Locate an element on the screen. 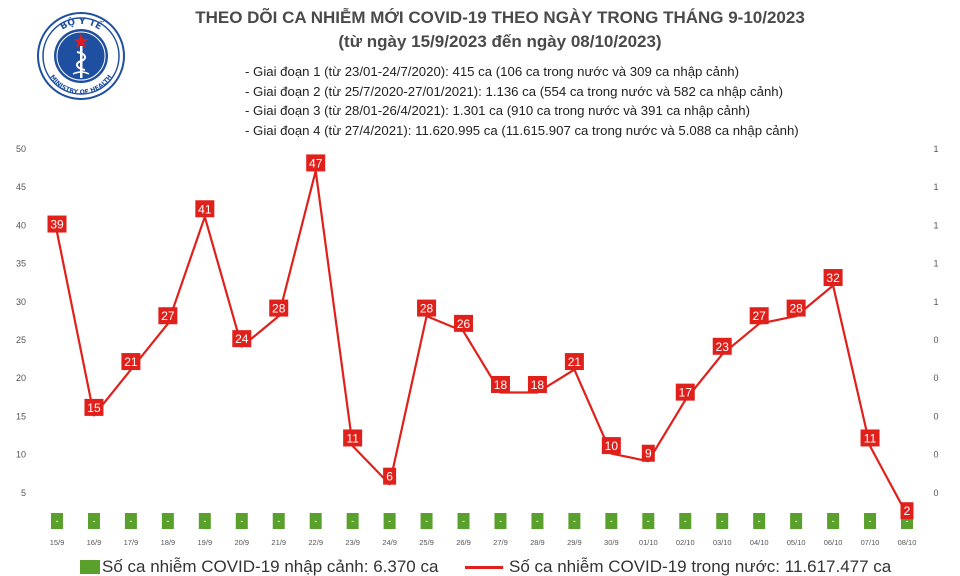 The height and width of the screenshot is (576, 960). y-tick-left: 5 is located at coordinates (23, 493).